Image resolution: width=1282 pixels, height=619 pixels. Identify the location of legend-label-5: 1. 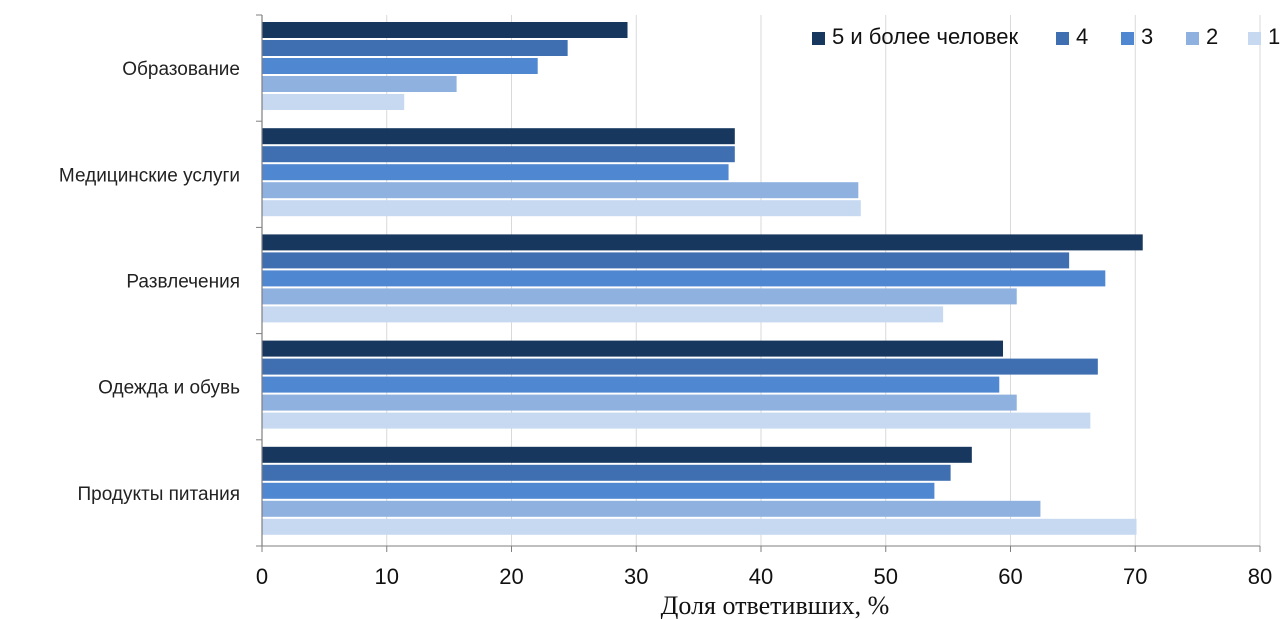
(1274, 36).